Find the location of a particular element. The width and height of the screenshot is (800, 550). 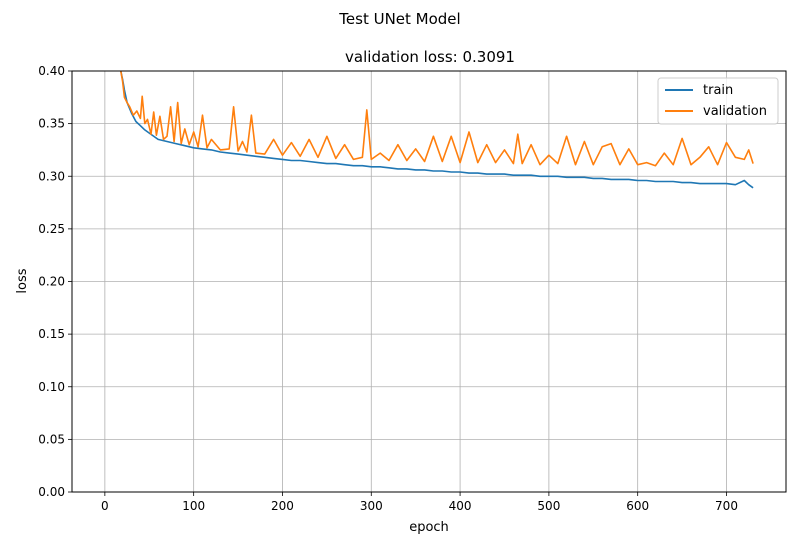

x-tick-label: 100 is located at coordinates (193, 506).